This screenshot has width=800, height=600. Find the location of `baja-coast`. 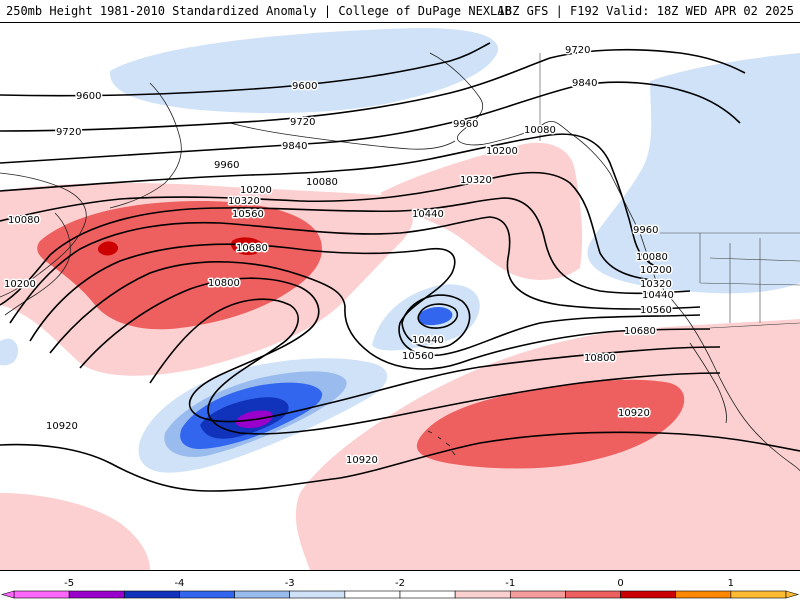

baja-coast is located at coordinates (708, 383).